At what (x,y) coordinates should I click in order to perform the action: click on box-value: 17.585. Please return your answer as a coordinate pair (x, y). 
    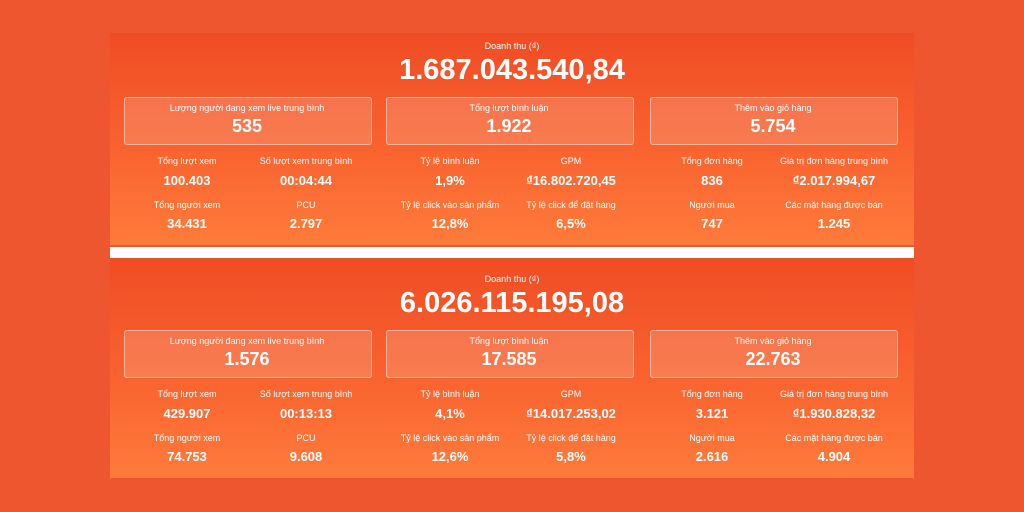
    Looking at the image, I should click on (509, 359).